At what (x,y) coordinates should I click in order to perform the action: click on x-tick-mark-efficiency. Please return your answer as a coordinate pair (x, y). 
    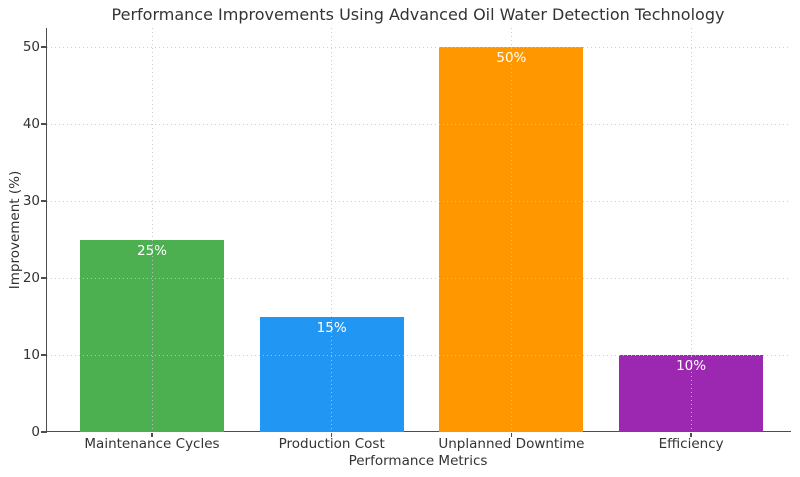
    Looking at the image, I should click on (691, 434).